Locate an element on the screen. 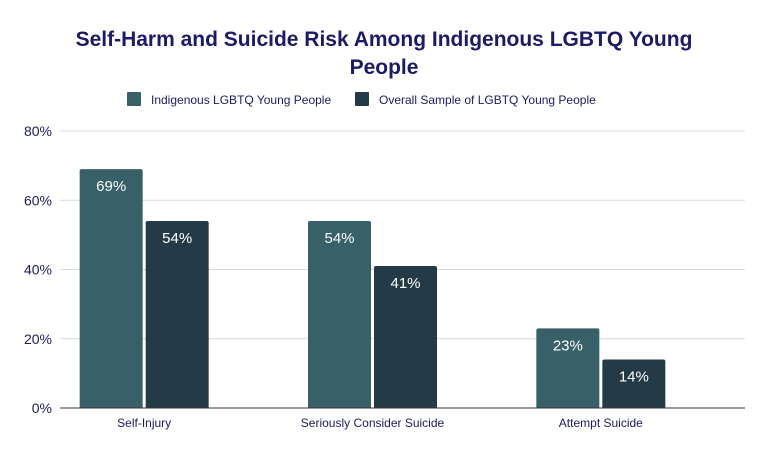 This screenshot has height=453, width=768. y-tick-label: 60% is located at coordinates (38, 200).